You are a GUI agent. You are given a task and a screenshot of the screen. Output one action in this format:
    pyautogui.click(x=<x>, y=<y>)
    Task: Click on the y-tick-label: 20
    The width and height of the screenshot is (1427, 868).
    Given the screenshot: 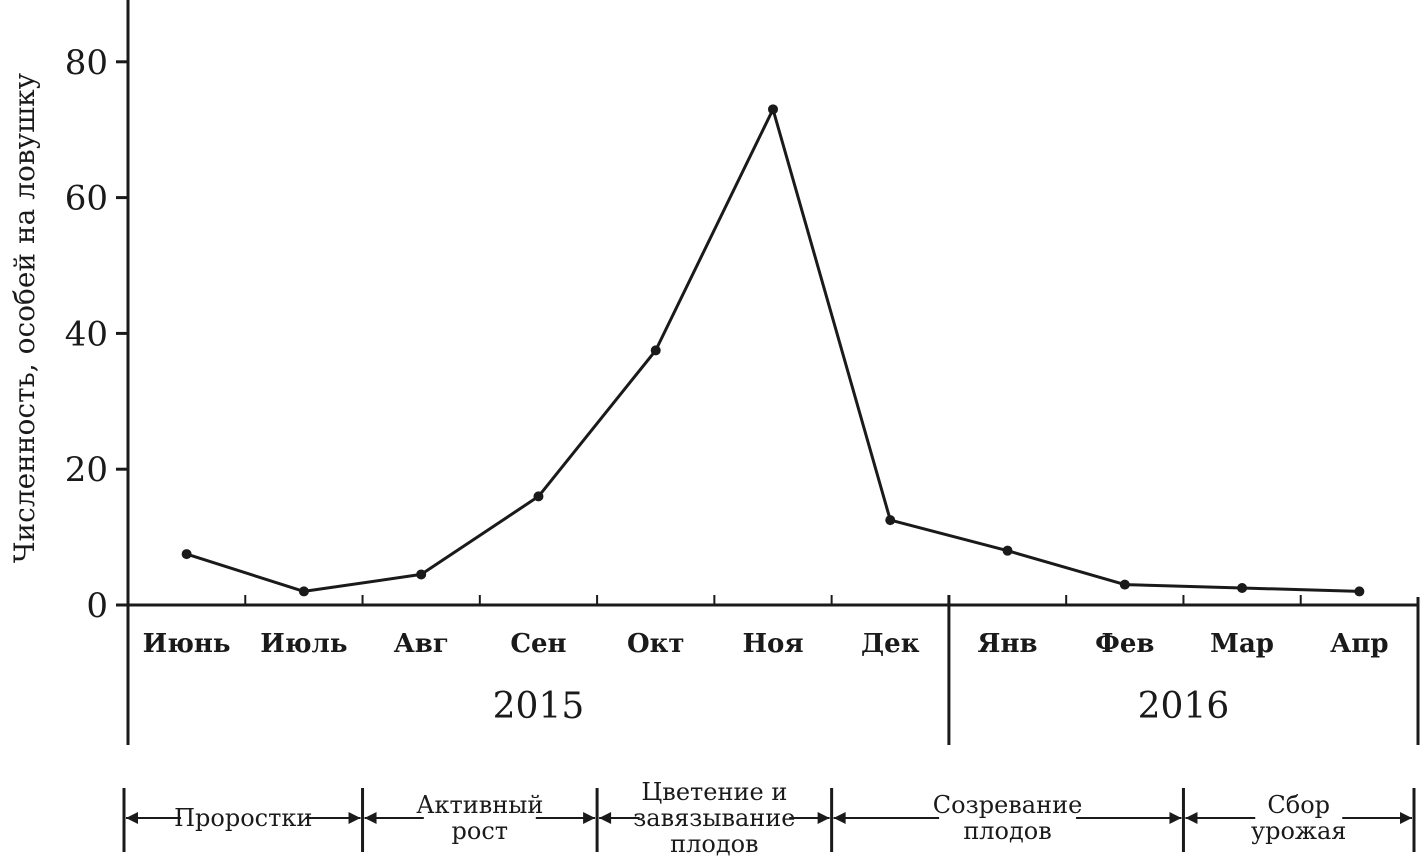 What is the action you would take?
    pyautogui.click(x=86, y=470)
    